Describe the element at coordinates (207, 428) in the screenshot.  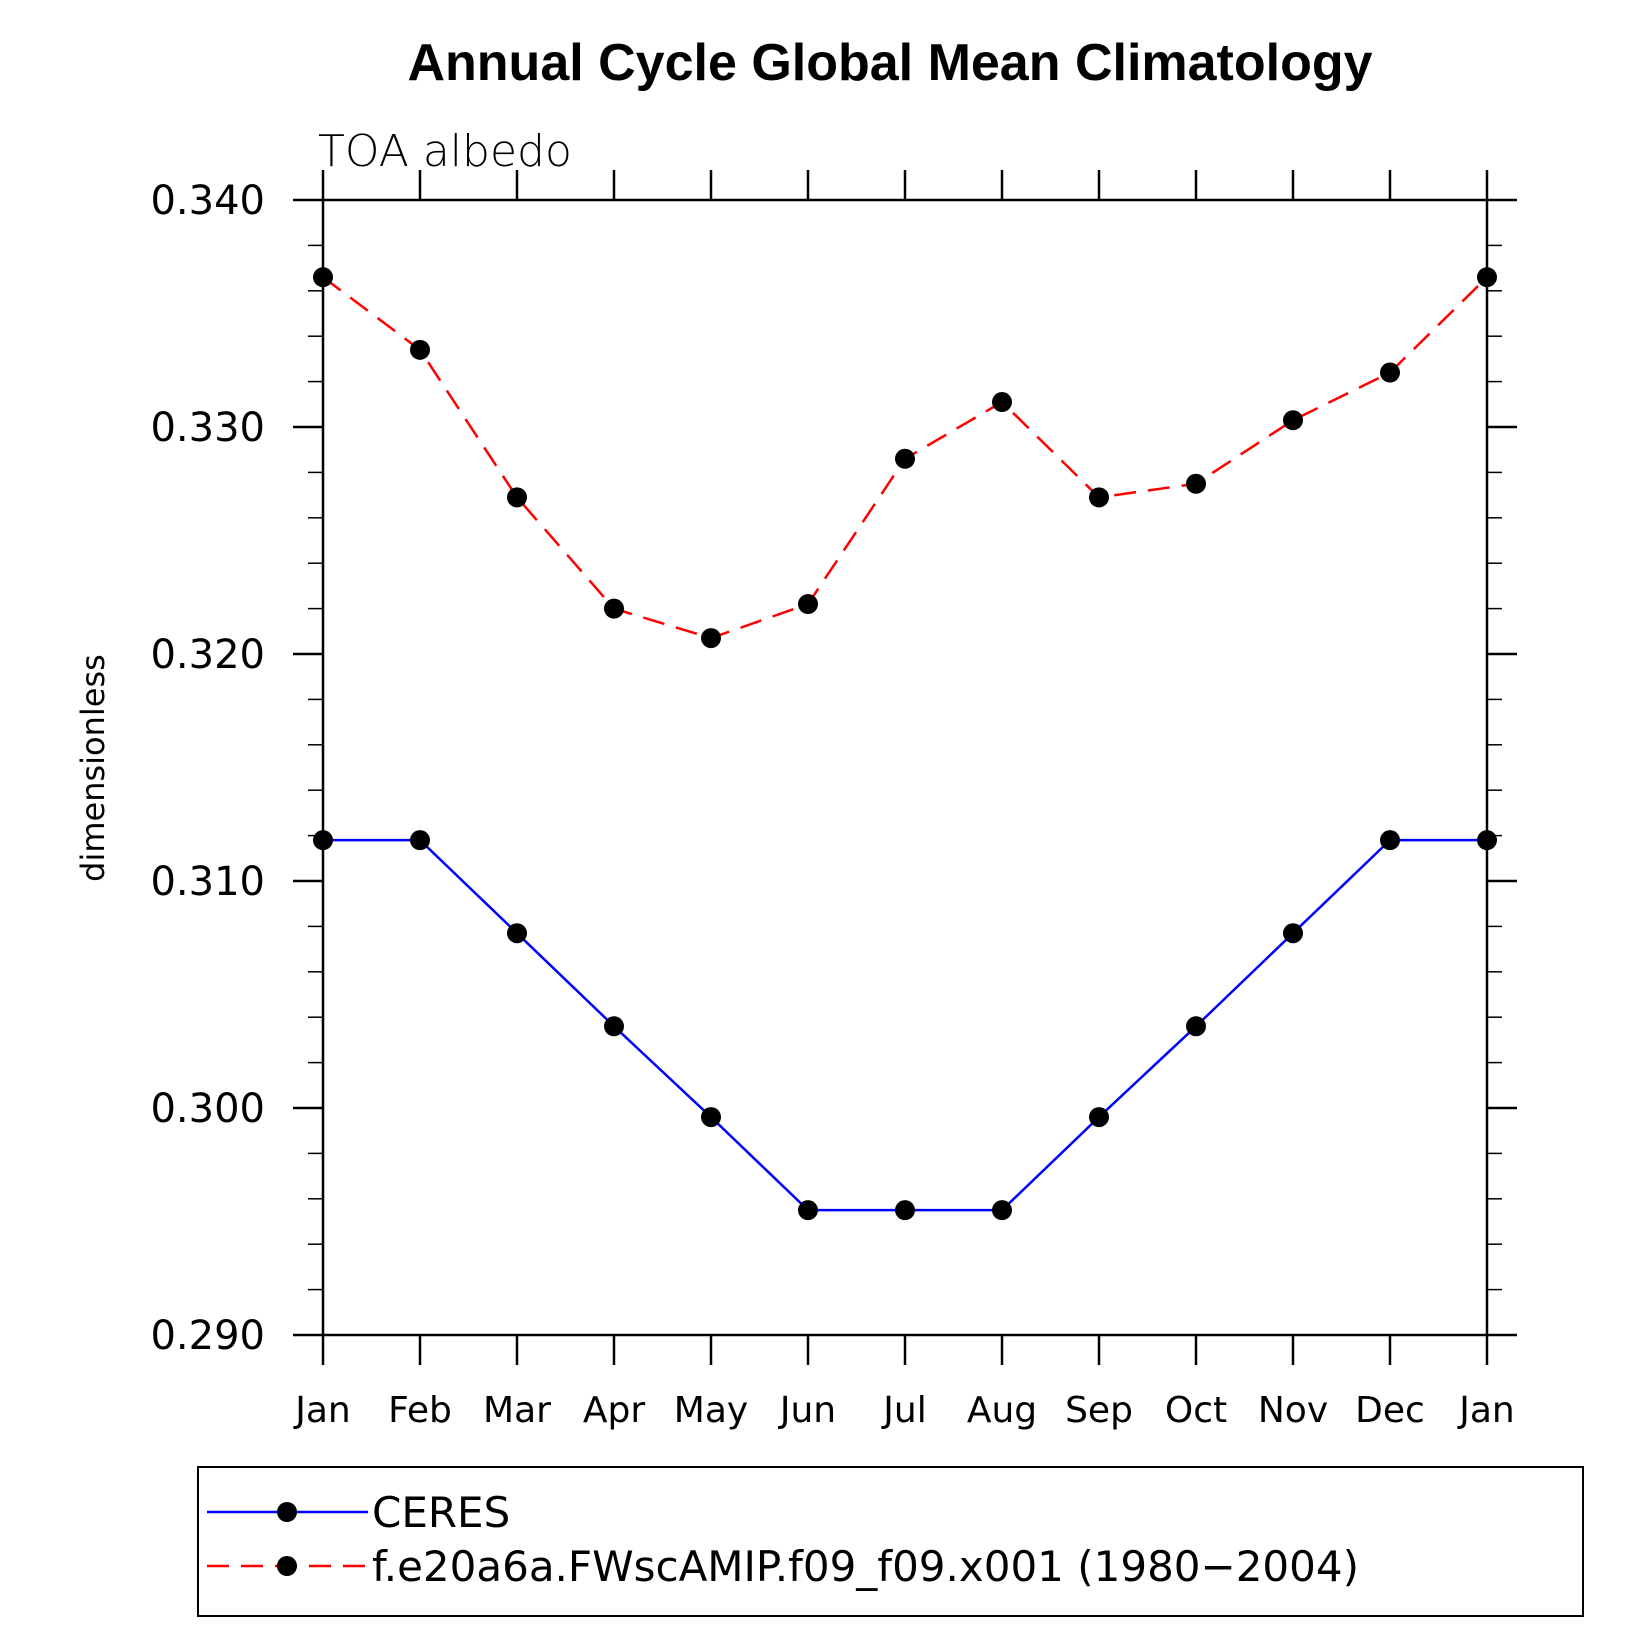
I see `y-tick-label: 0.330` at that location.